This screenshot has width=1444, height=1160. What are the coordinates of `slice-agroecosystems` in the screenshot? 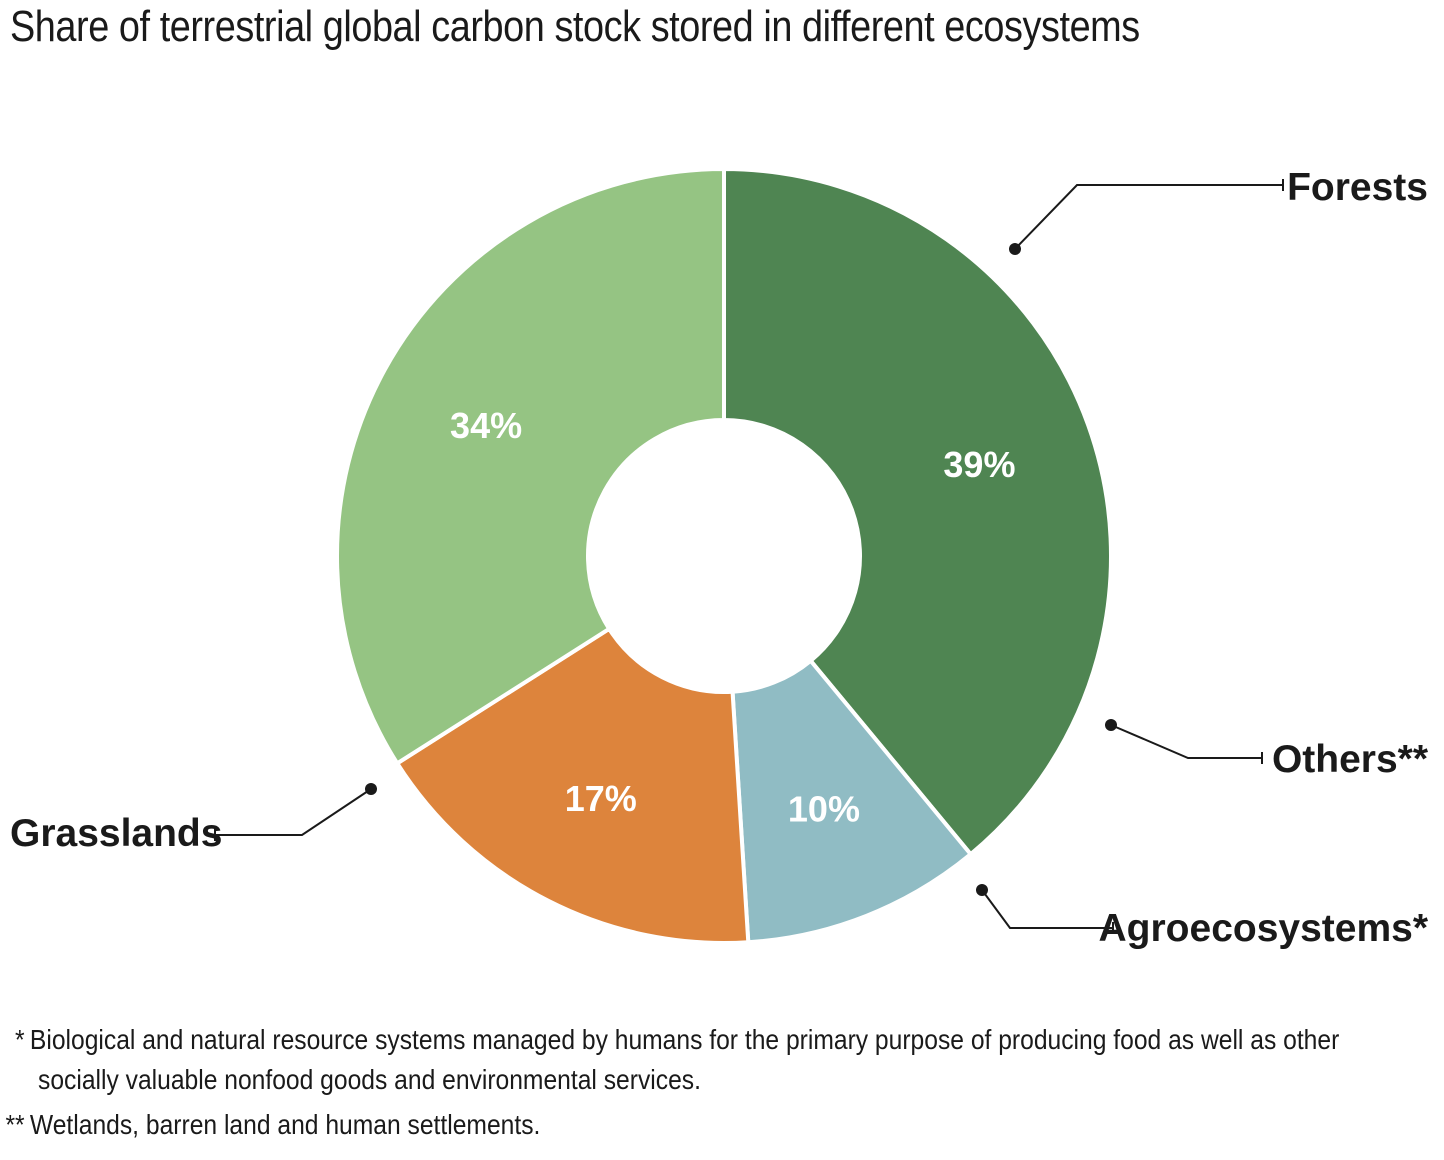 It's located at (572, 785).